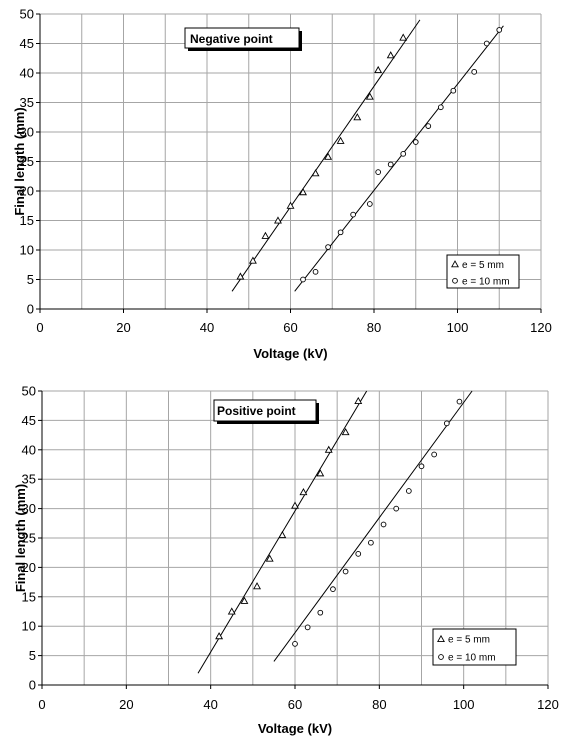 The image size is (563, 739). What do you see at coordinates (29, 567) in the screenshot?
I see `y-tick-label: 20` at bounding box center [29, 567].